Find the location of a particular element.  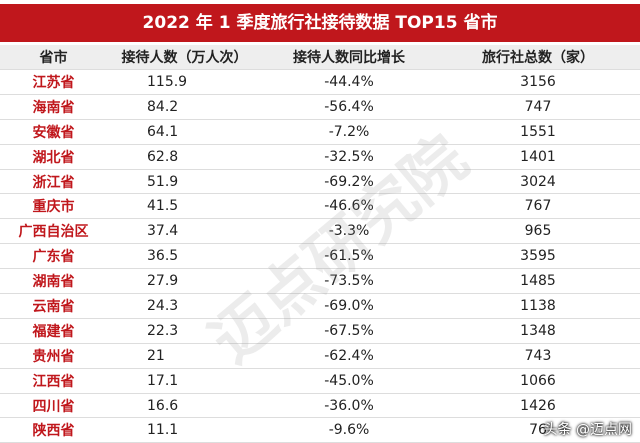

table-cell: 62.8 is located at coordinates (184, 157).